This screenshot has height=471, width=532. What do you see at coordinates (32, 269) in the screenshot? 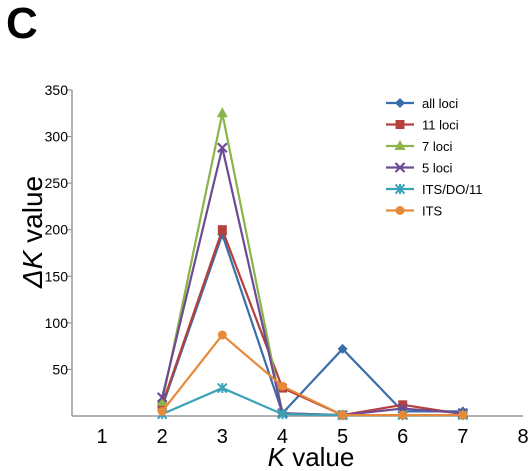
I see `y-axis-symbol: ΔK` at bounding box center [32, 269].